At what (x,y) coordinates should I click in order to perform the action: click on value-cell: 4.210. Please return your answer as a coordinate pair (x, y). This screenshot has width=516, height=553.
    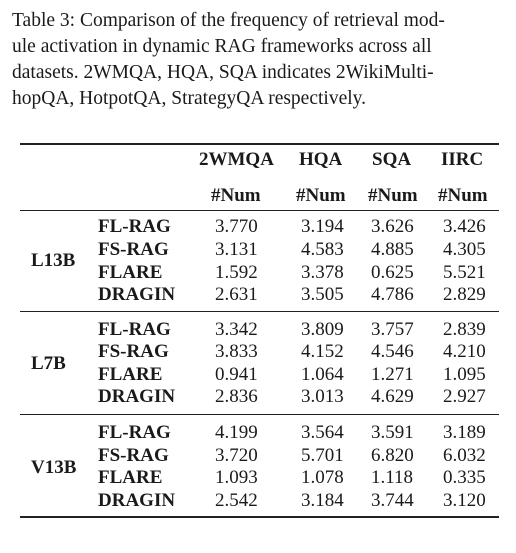
    Looking at the image, I should click on (464, 351).